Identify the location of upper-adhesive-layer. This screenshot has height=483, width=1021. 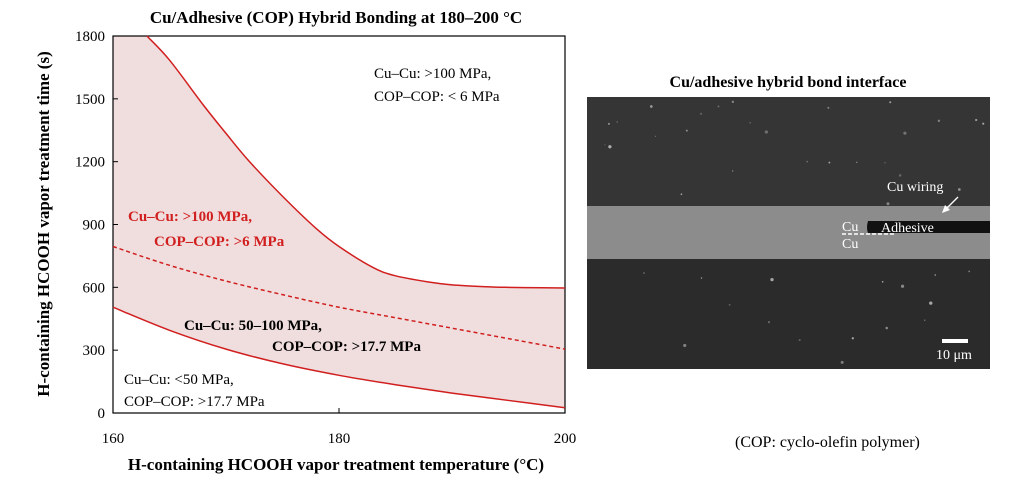
(788, 151).